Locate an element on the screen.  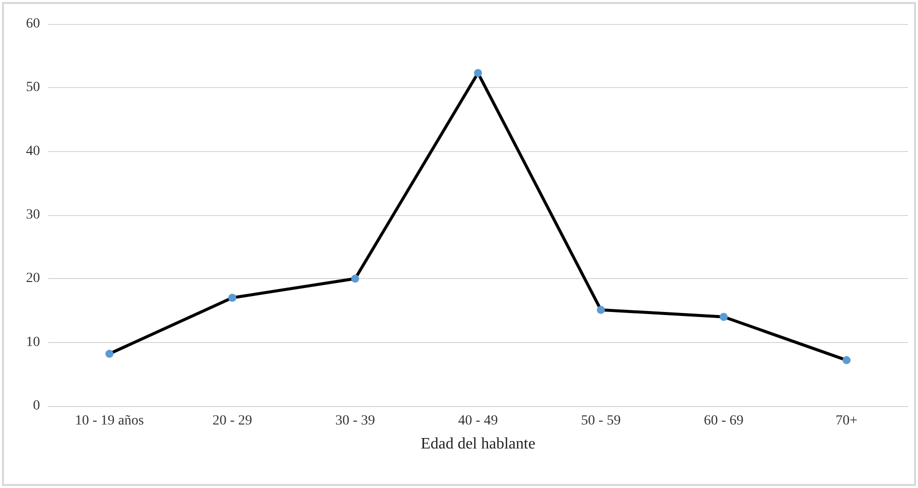
x-tick-label: 70+ is located at coordinates (847, 421).